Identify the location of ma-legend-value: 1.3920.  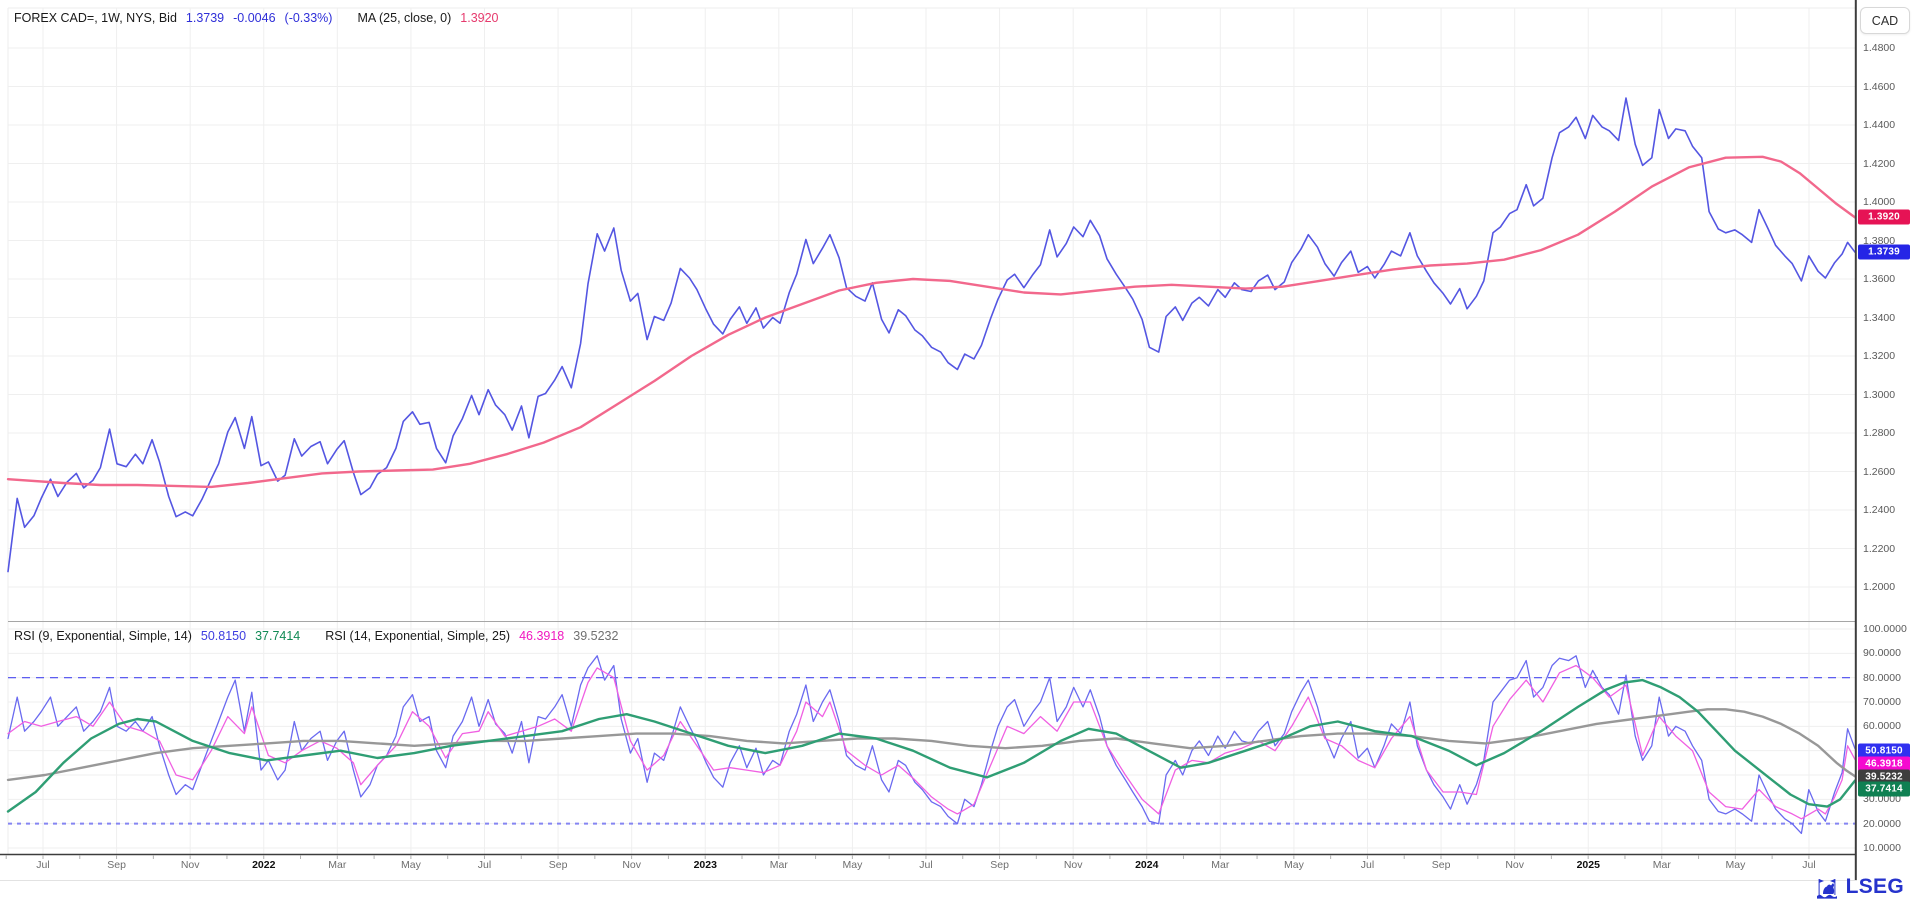
(479, 18).